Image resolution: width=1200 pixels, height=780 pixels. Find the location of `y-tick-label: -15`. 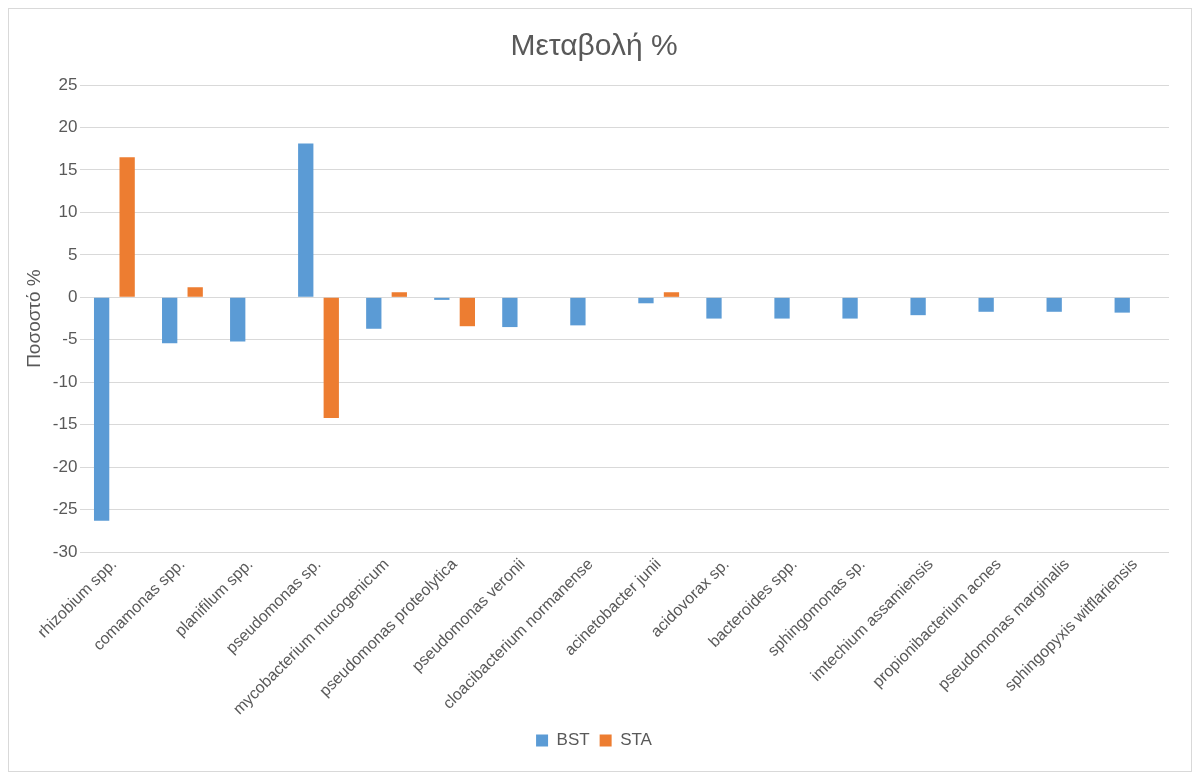

y-tick-label: -15 is located at coordinates (65, 424).